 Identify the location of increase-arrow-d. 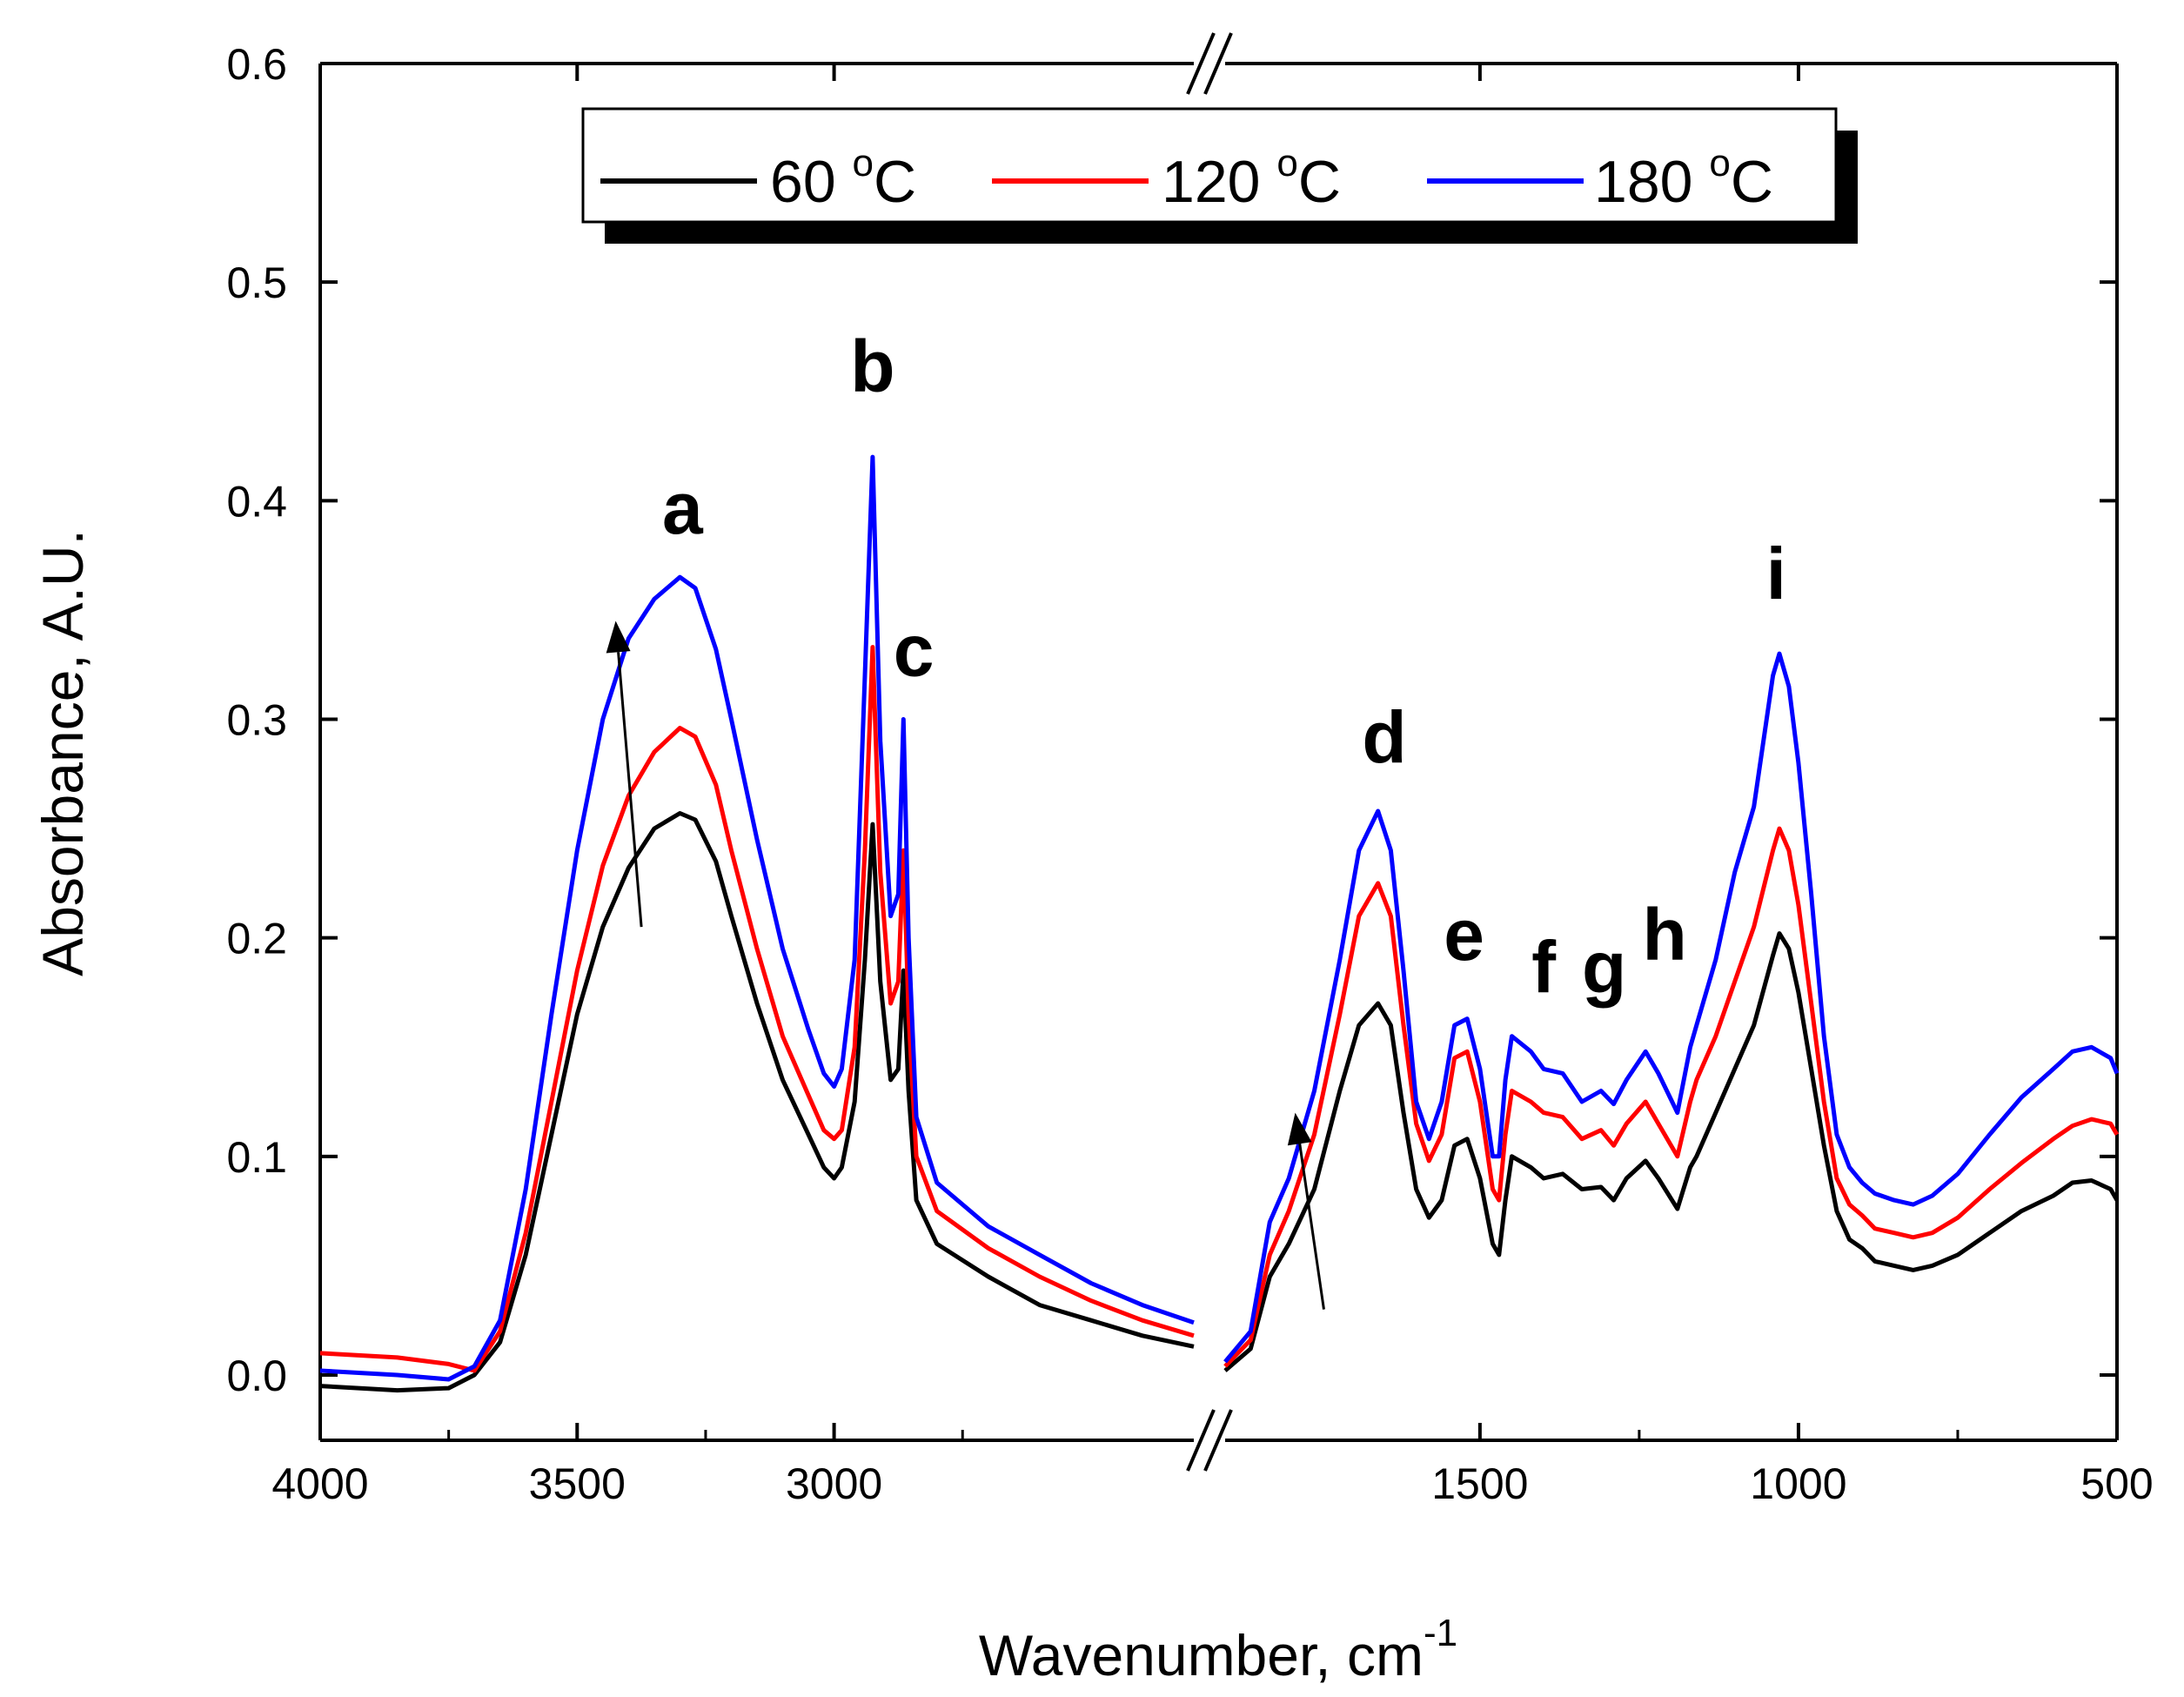
(1306, 1211).